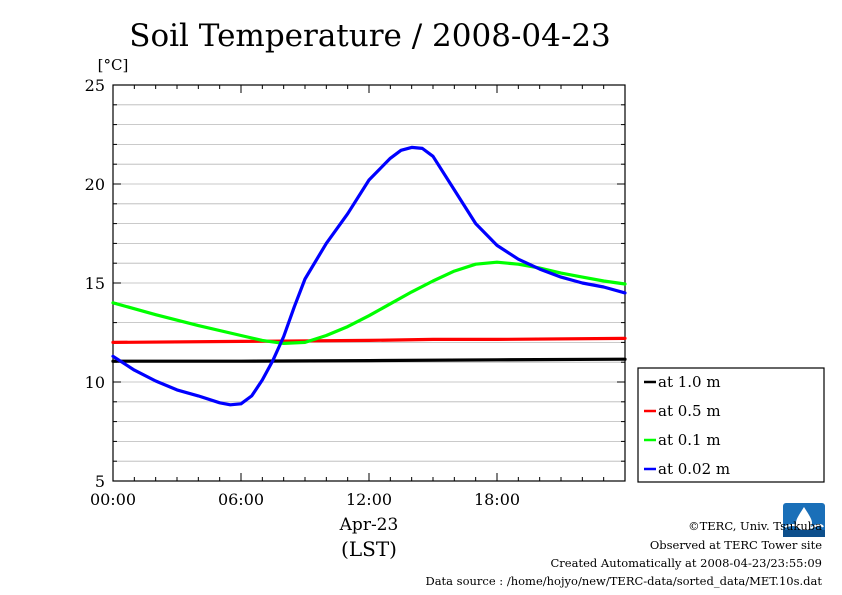 The height and width of the screenshot is (595, 842). I want to click on x-tick-label: 06:00, so click(241, 499).